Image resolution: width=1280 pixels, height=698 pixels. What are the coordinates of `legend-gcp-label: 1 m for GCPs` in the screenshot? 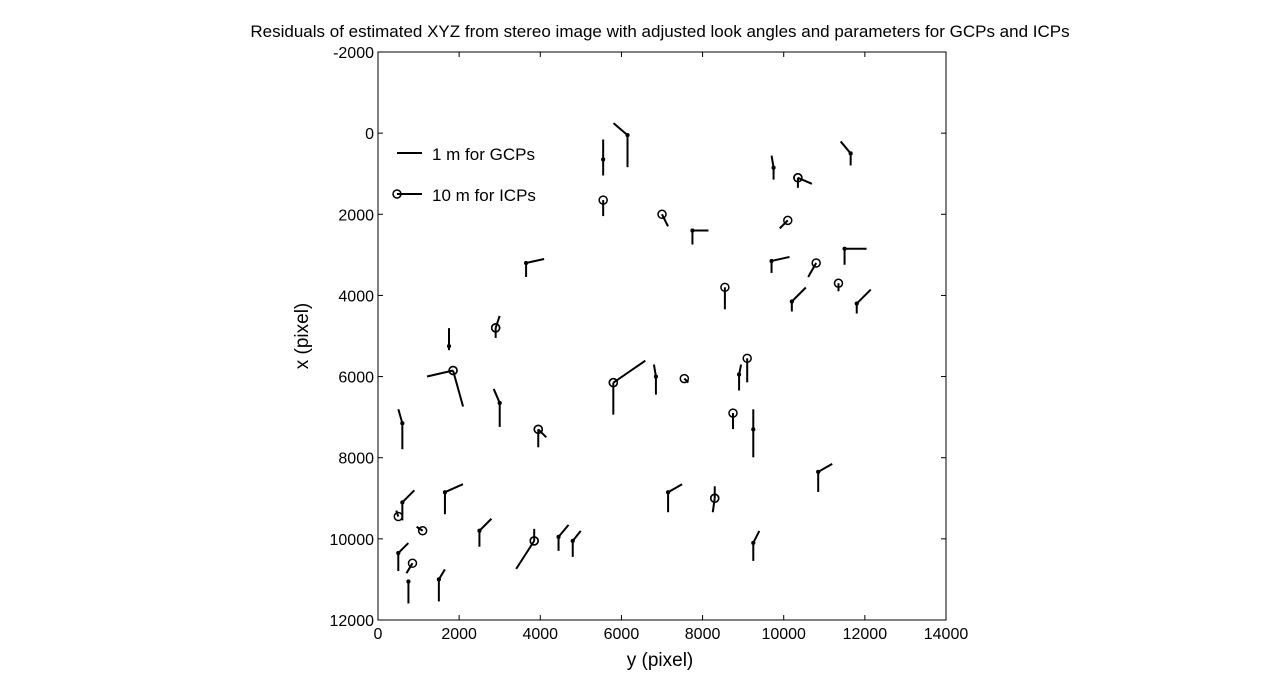 It's located at (483, 154).